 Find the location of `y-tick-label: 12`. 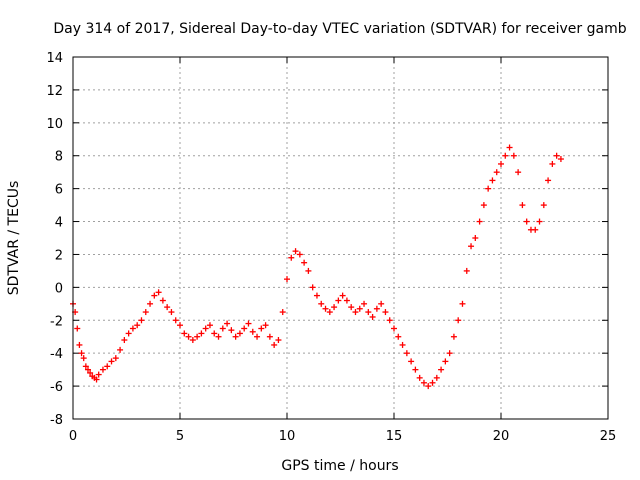

y-tick-label: 12 is located at coordinates (54, 91).